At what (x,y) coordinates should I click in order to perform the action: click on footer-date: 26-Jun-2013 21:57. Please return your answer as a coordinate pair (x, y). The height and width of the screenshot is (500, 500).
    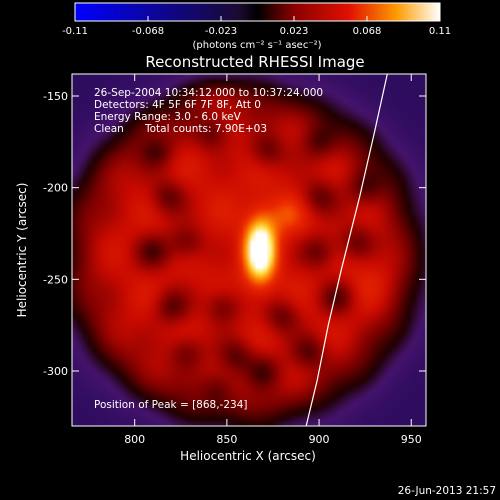
    Looking at the image, I should click on (447, 491).